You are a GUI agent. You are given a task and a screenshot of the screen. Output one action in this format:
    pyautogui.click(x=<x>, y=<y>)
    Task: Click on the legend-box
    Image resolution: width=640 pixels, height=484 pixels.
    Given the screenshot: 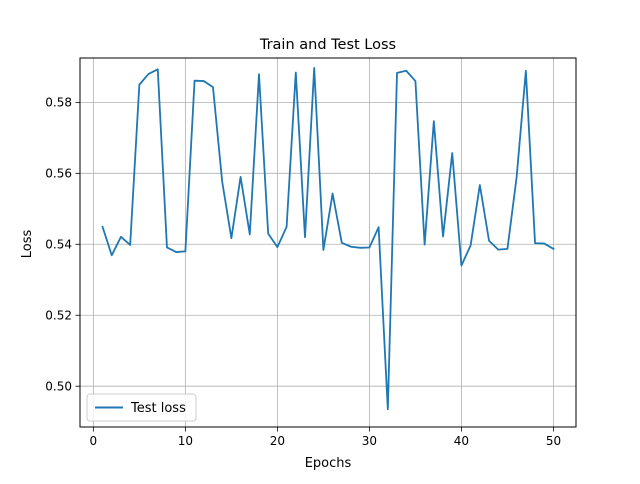 What is the action you would take?
    pyautogui.click(x=141, y=407)
    